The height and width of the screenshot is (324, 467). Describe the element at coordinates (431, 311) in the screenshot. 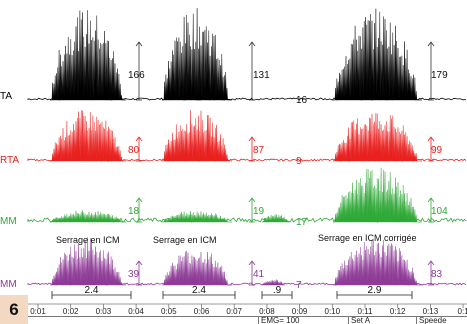

I see `time-tick-label: 0:13` at that location.